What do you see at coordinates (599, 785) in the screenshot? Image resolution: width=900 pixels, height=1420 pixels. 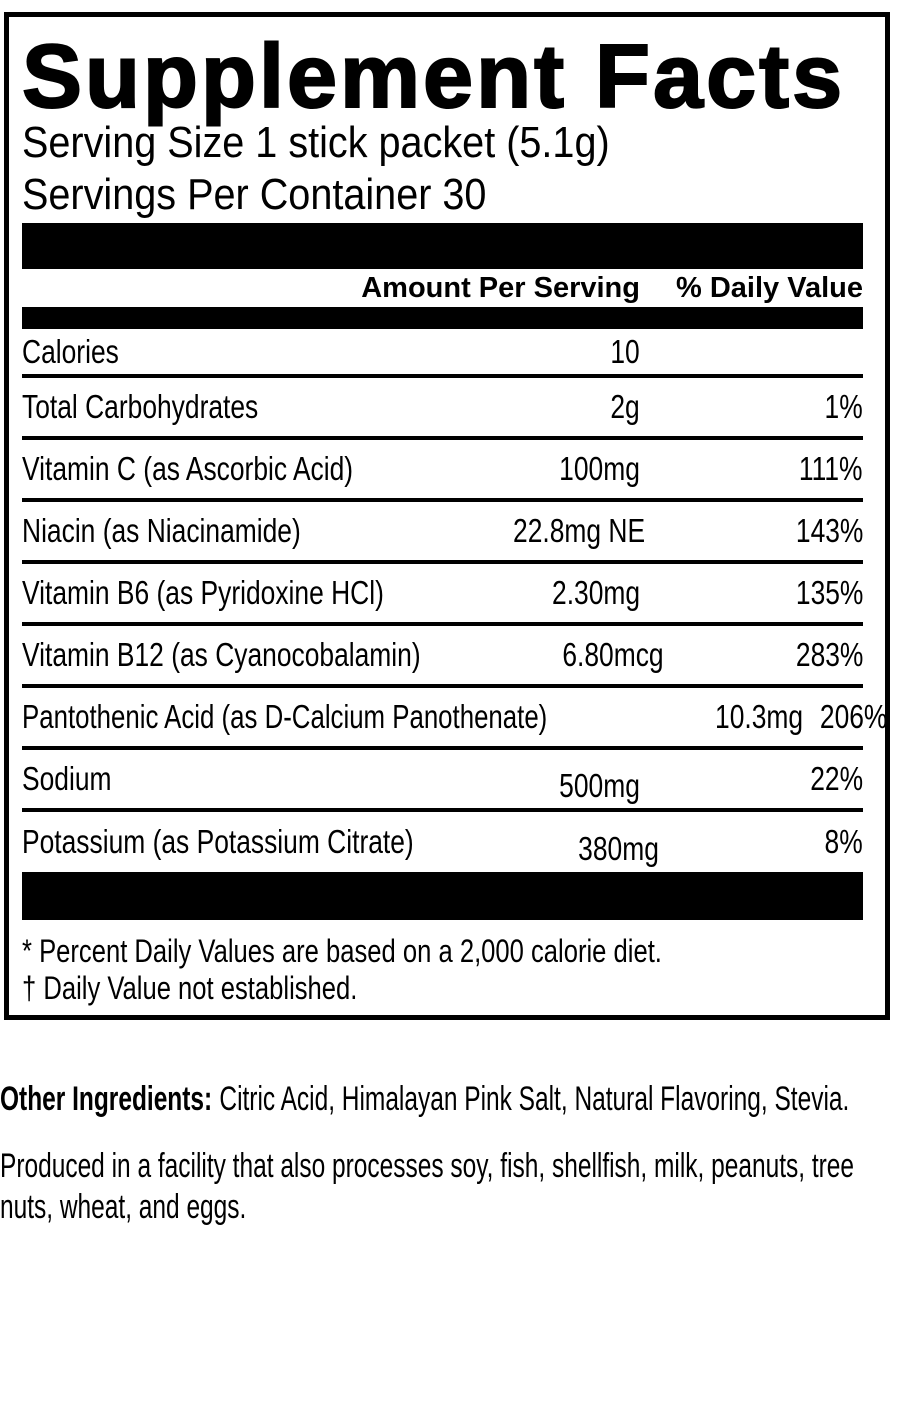 I see `nutrient-amount: 500mg` at bounding box center [599, 785].